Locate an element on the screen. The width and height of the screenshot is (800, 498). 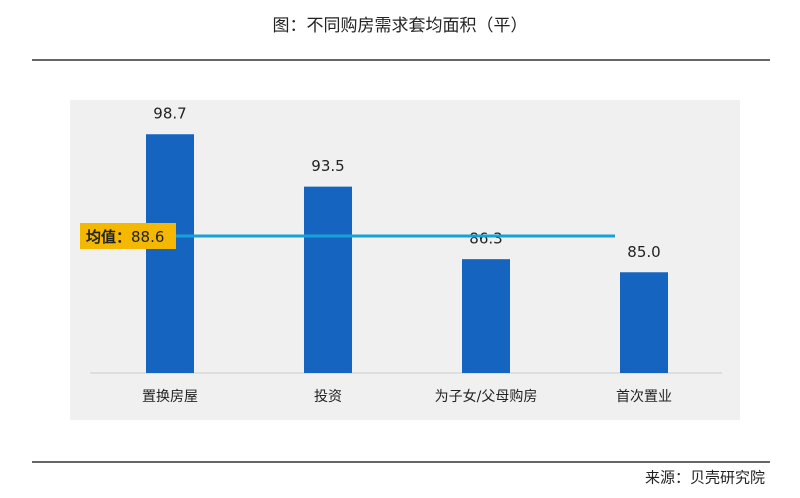
x-tick-label: 投资 is located at coordinates (328, 397).